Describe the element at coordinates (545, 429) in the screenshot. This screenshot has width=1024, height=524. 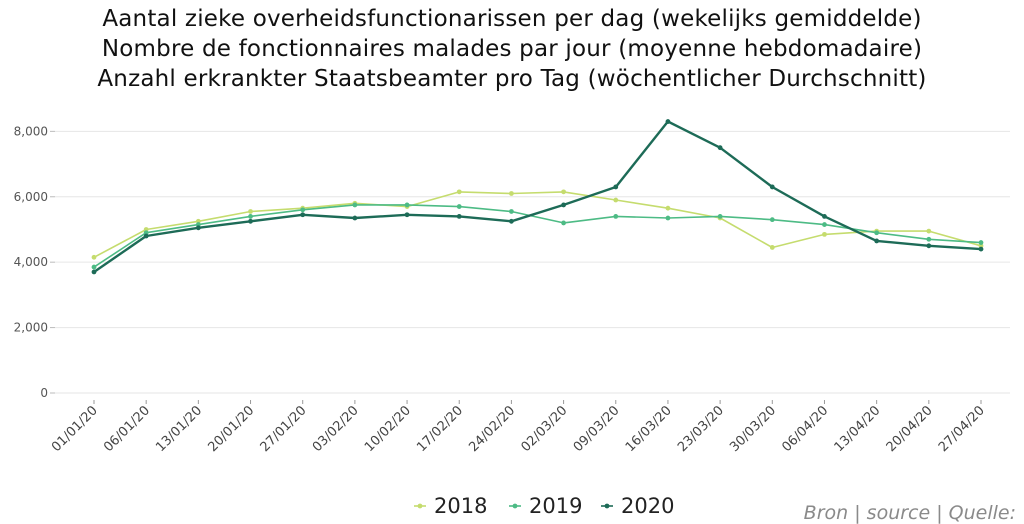
I see `x-tick-label: 02/03/20` at that location.